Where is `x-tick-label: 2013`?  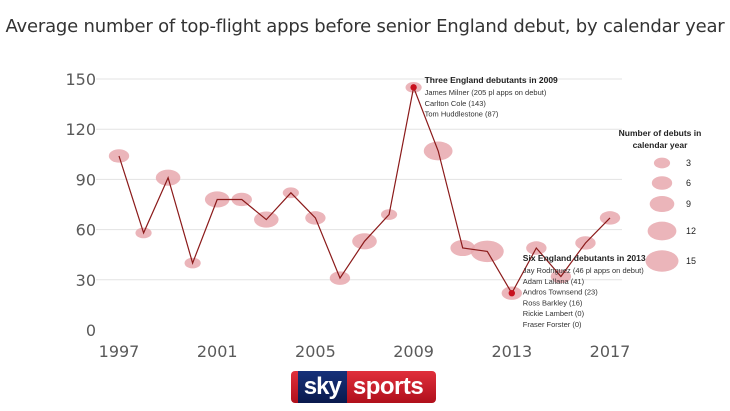
x-tick-label: 2013 is located at coordinates (511, 351).